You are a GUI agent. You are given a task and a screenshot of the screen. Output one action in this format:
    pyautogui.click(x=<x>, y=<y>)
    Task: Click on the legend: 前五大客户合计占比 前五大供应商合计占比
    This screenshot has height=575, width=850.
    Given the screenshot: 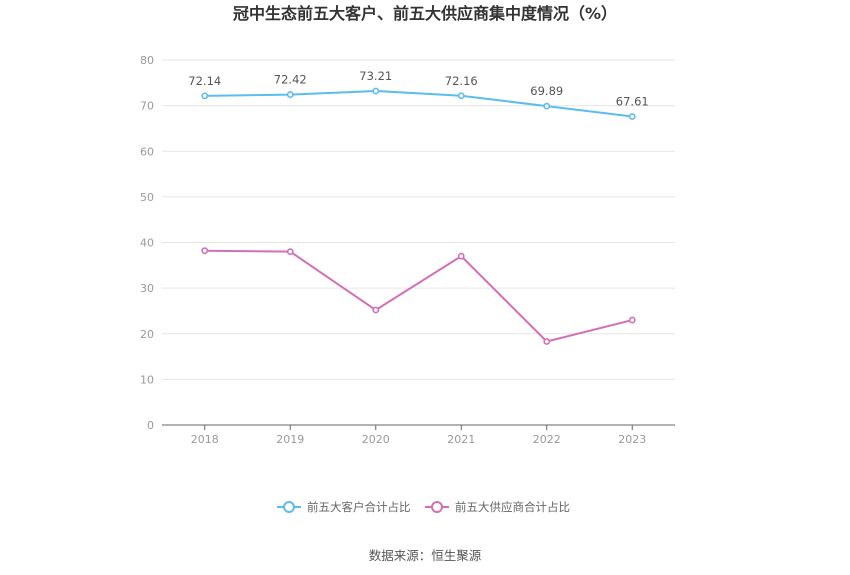 What is the action you would take?
    pyautogui.click(x=423, y=507)
    